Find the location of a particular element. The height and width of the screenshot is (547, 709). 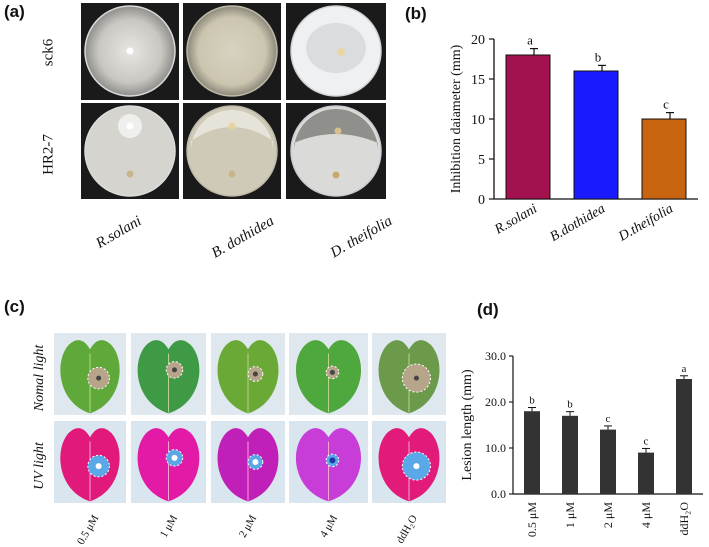

y-axis-label: Lesion length (mm) is located at coordinates (467, 425).